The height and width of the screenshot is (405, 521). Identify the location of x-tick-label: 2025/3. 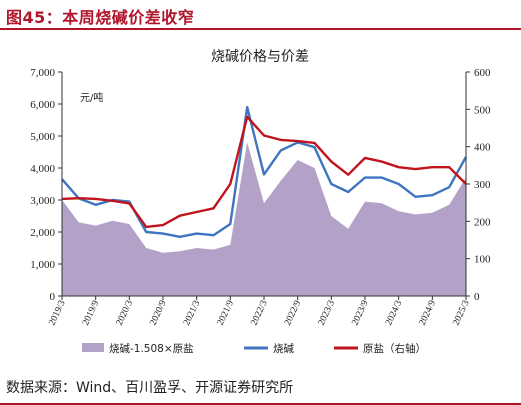
(462, 313).